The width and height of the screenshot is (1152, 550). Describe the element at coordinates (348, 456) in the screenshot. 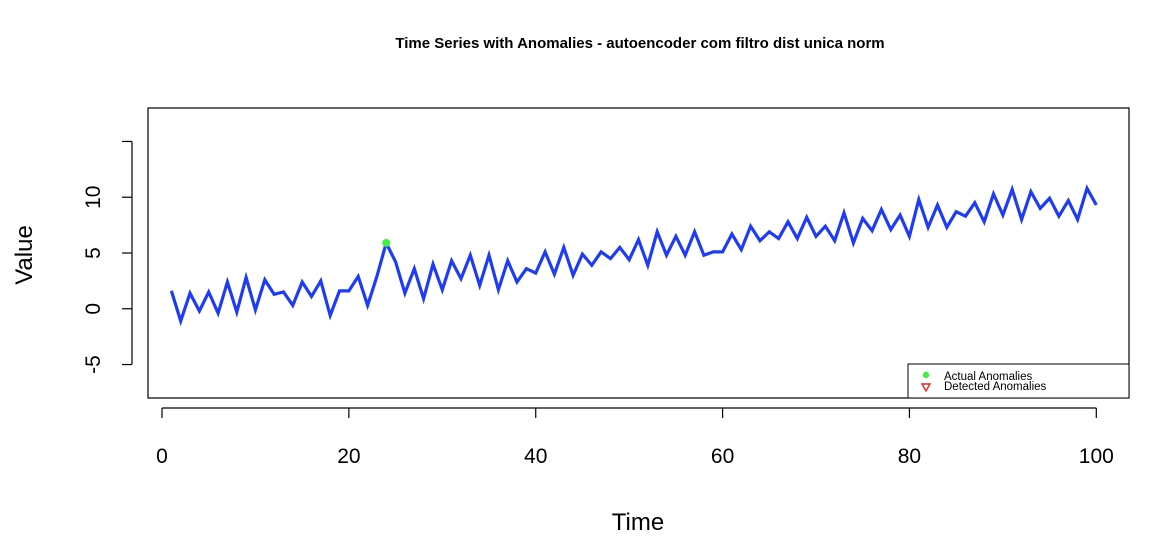

I see `x-tick-label: 20` at that location.